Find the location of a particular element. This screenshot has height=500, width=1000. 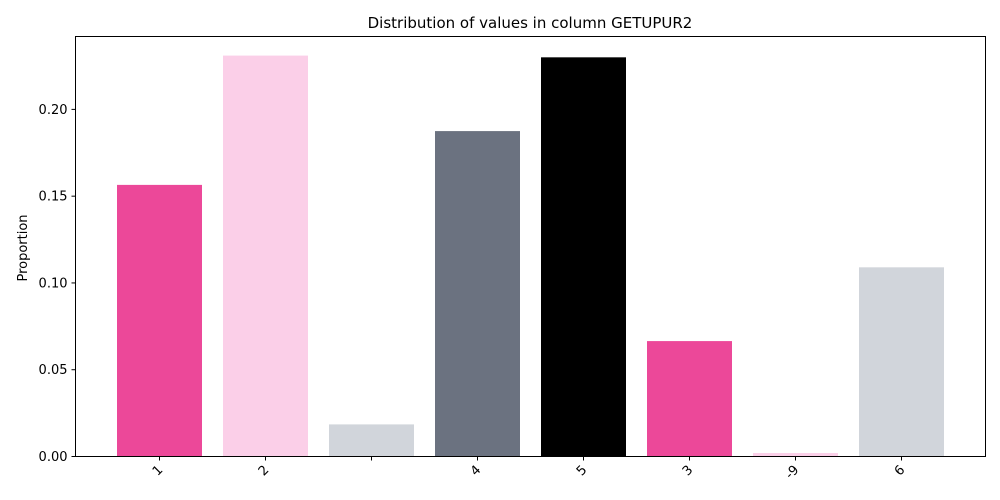

y-tick-label: 0.05 is located at coordinates (53, 370).